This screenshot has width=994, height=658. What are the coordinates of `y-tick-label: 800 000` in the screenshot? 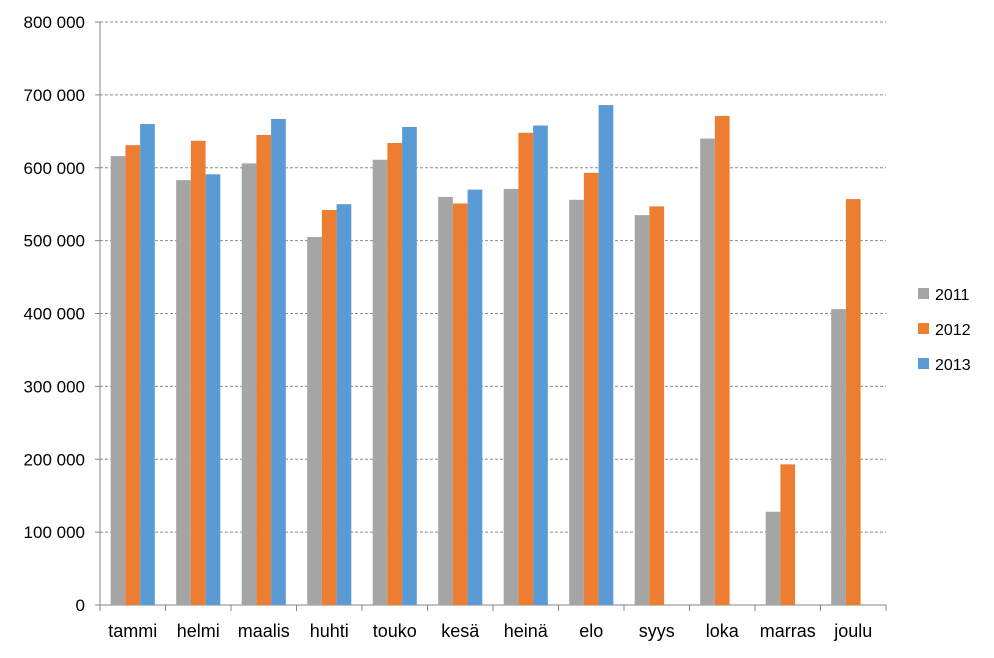 It's located at (54, 22).